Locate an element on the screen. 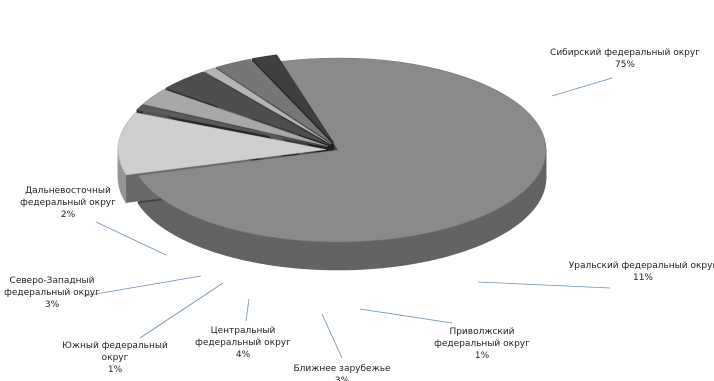 The width and height of the screenshot is (714, 381). data-label-name: Уральский федеральный округ is located at coordinates (641, 266).